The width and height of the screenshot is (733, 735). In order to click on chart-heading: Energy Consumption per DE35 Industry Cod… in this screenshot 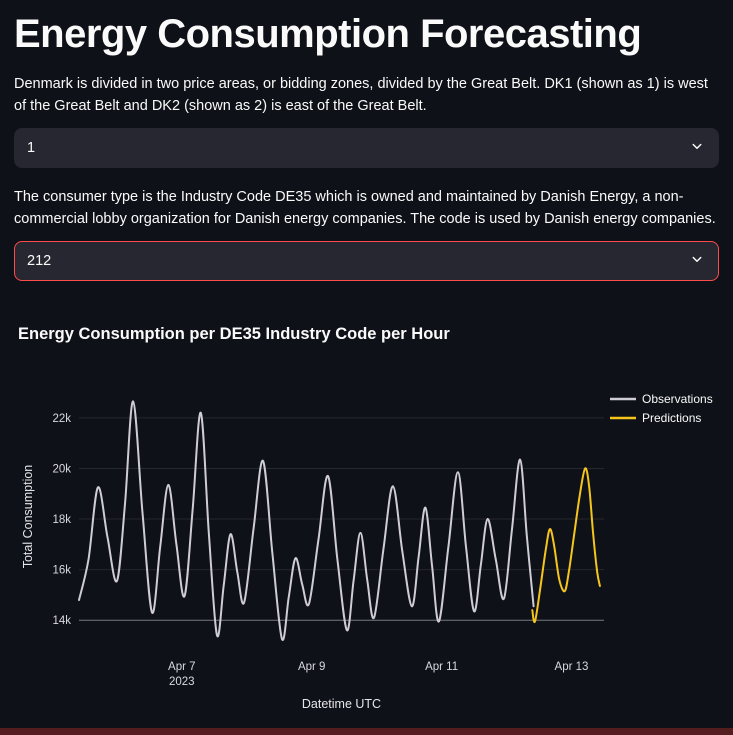, I will do `click(234, 333)`.